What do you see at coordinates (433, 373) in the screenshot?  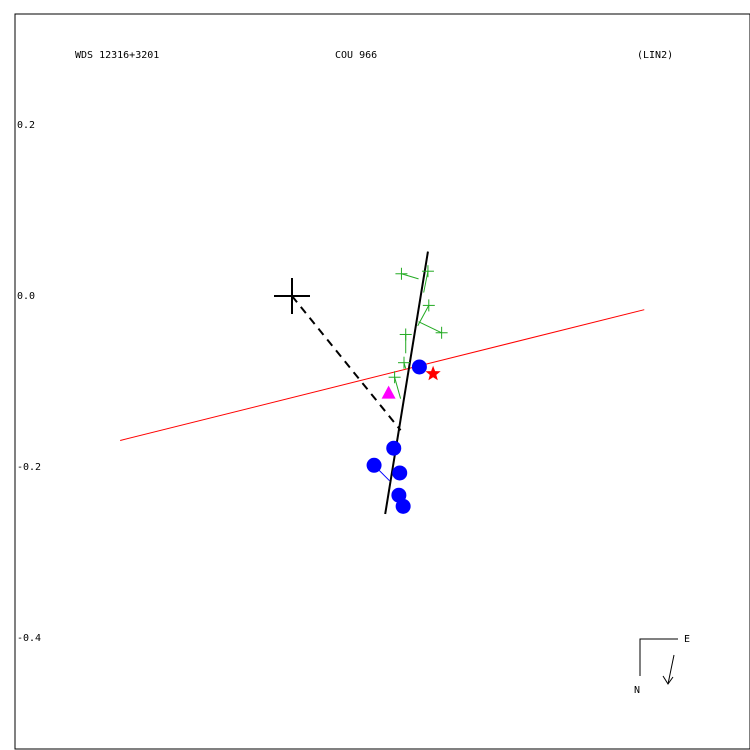 I see `red-star-point` at bounding box center [433, 373].